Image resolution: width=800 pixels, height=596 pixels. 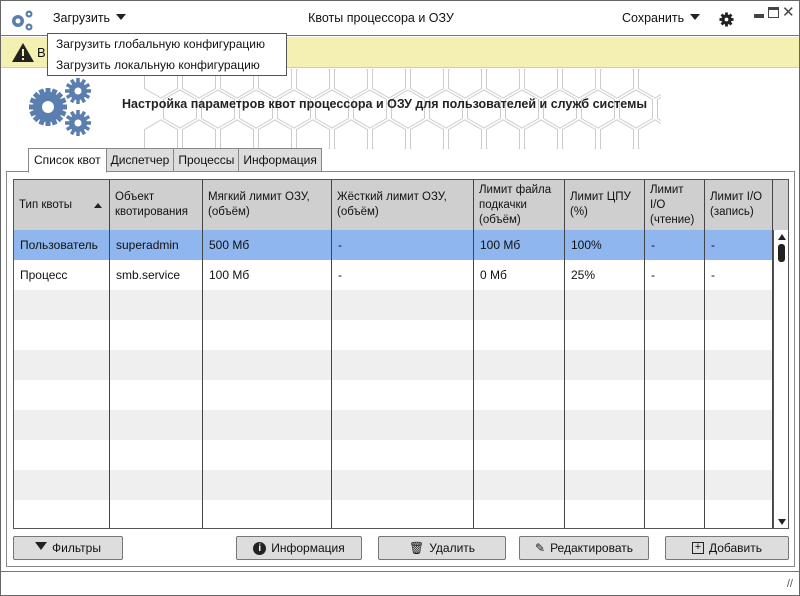 I want to click on edit-button: ✎ Редактировать, so click(x=584, y=548).